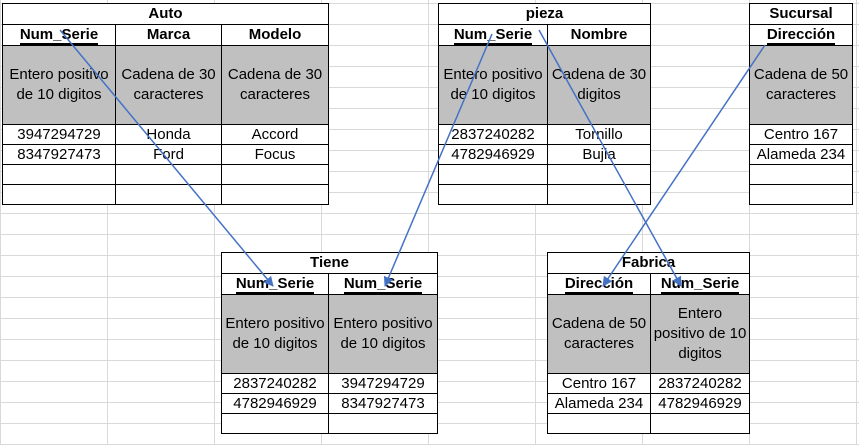 This screenshot has height=445, width=859. I want to click on table-row: 4782946929 Bujia, so click(545, 154).